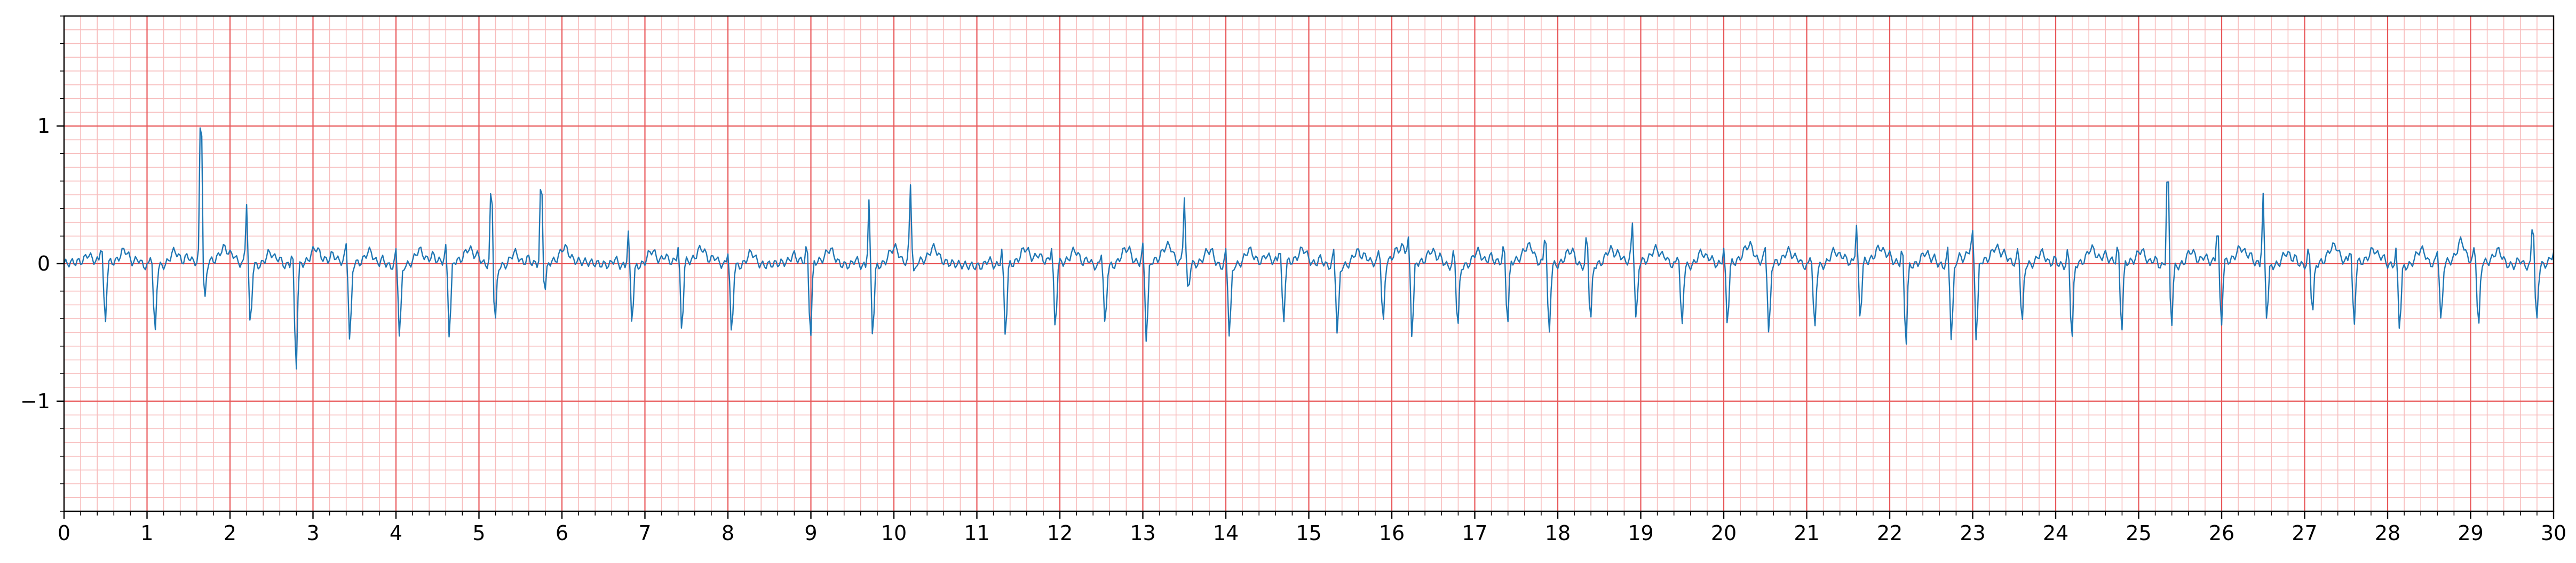 The image size is (2576, 563). I want to click on x-tick-label: 5, so click(478, 533).